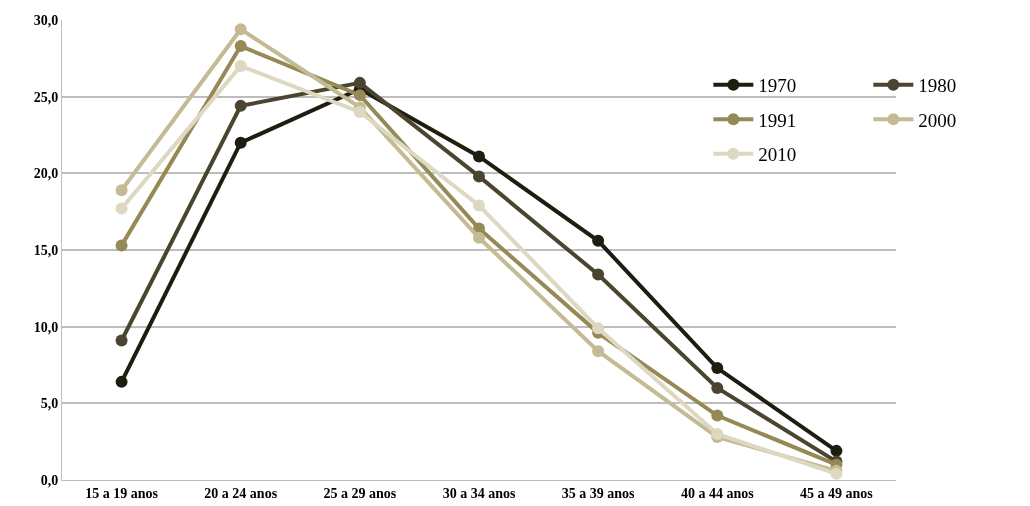  What do you see at coordinates (937, 86) in the screenshot?
I see `legend-label: 1980` at bounding box center [937, 86].